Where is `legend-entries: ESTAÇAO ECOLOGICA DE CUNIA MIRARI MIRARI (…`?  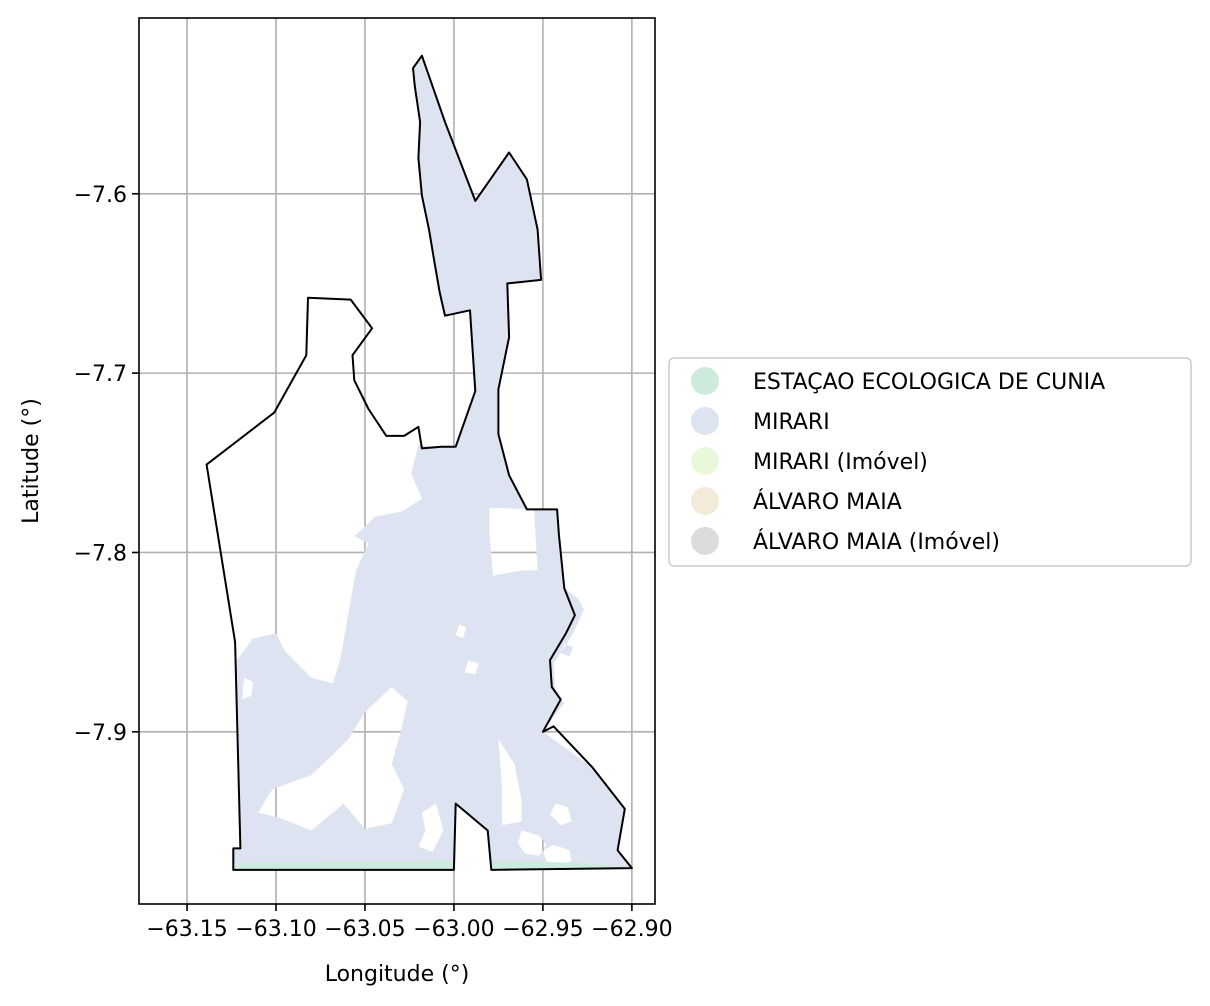 legend-entries: ESTAÇAO ECOLOGICA DE CUNIA MIRARI MIRARI (… is located at coordinates (898, 461).